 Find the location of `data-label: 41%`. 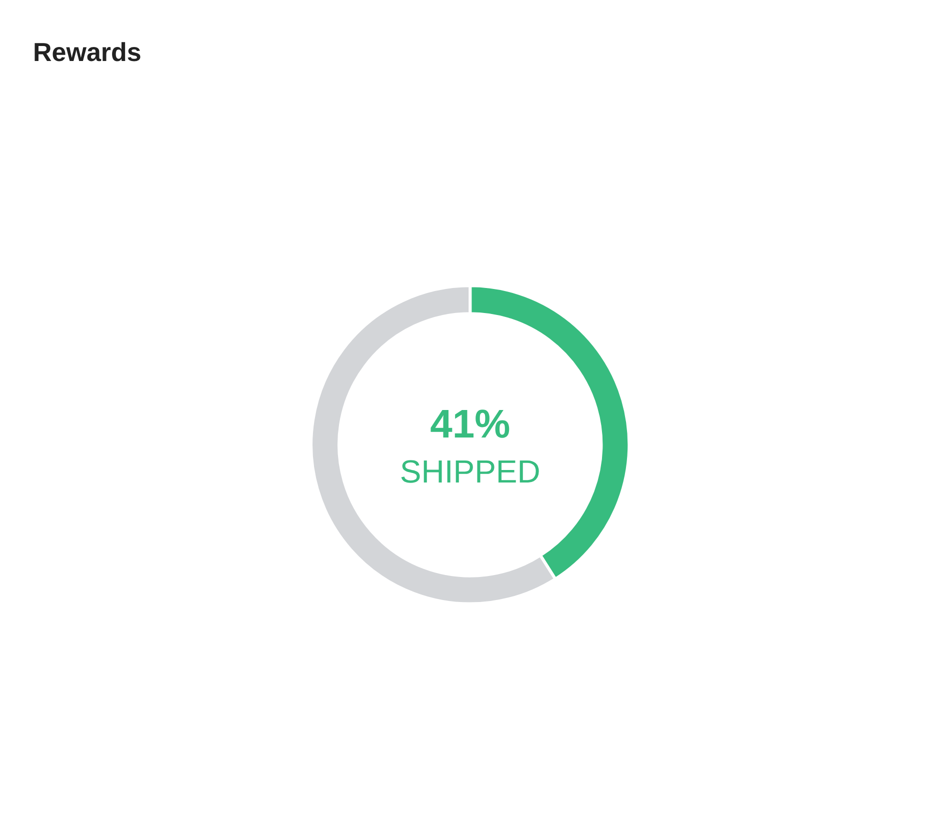

data-label: 41% is located at coordinates (470, 424).